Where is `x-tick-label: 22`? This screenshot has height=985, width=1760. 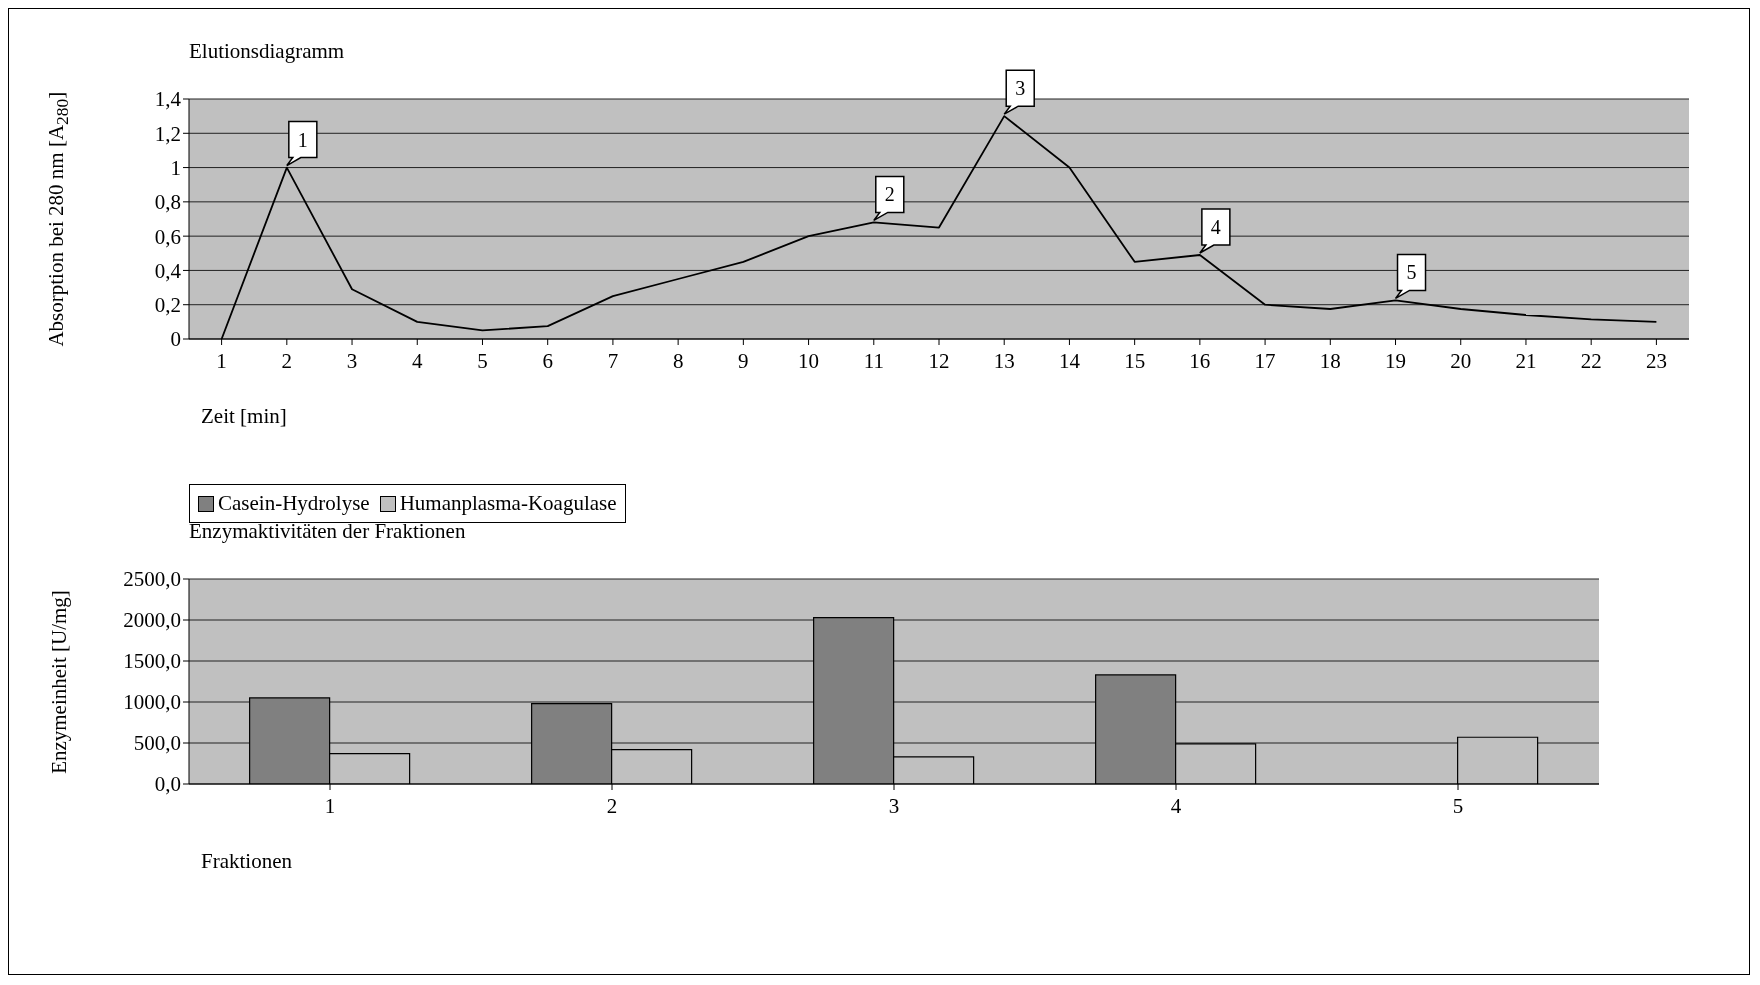
x-tick-label: 22 is located at coordinates (1591, 360).